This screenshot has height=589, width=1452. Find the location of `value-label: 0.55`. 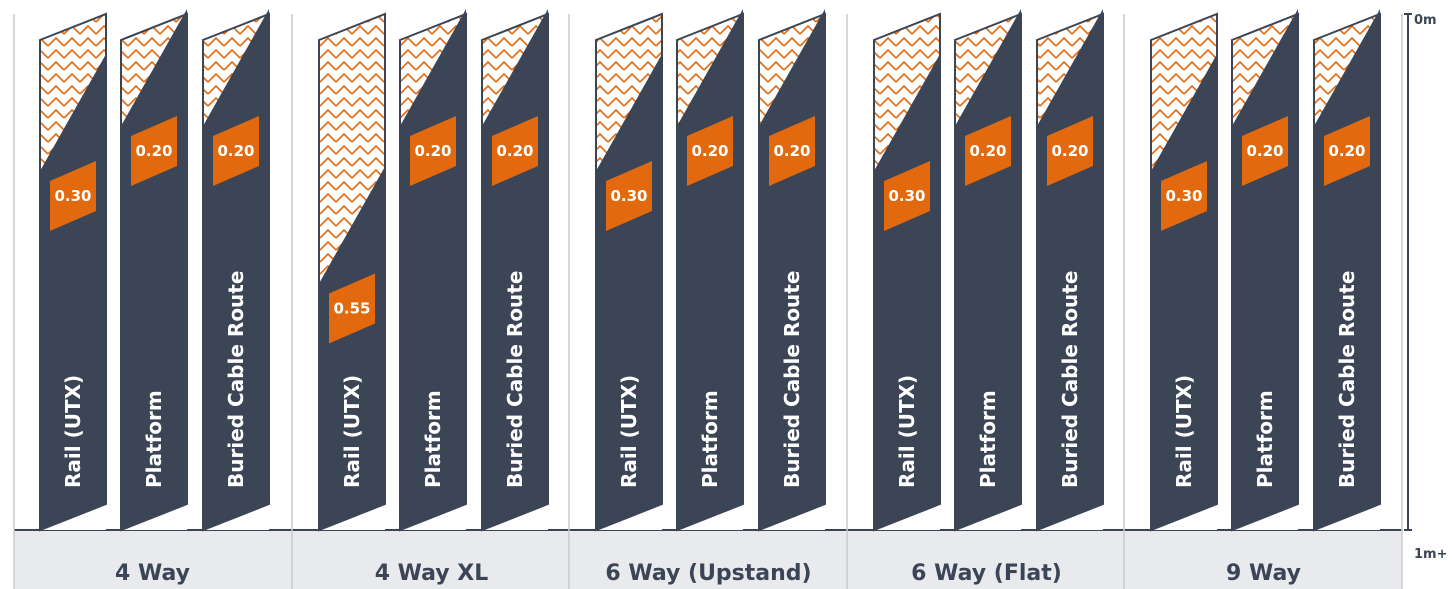

value-label: 0.55 is located at coordinates (351, 309).